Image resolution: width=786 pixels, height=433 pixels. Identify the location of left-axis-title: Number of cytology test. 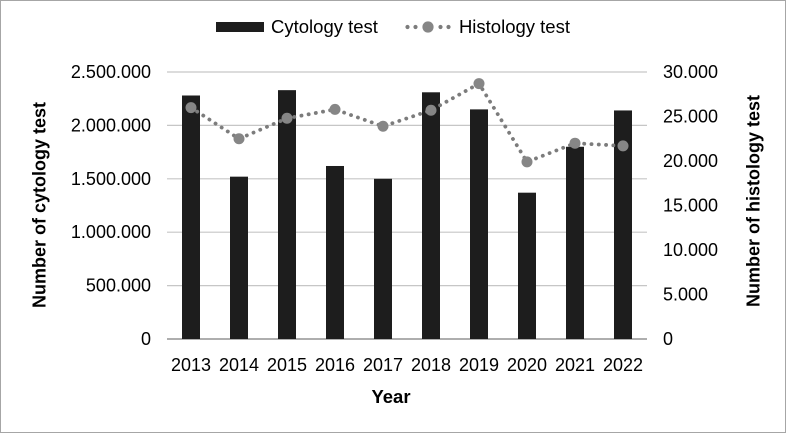
(39, 205).